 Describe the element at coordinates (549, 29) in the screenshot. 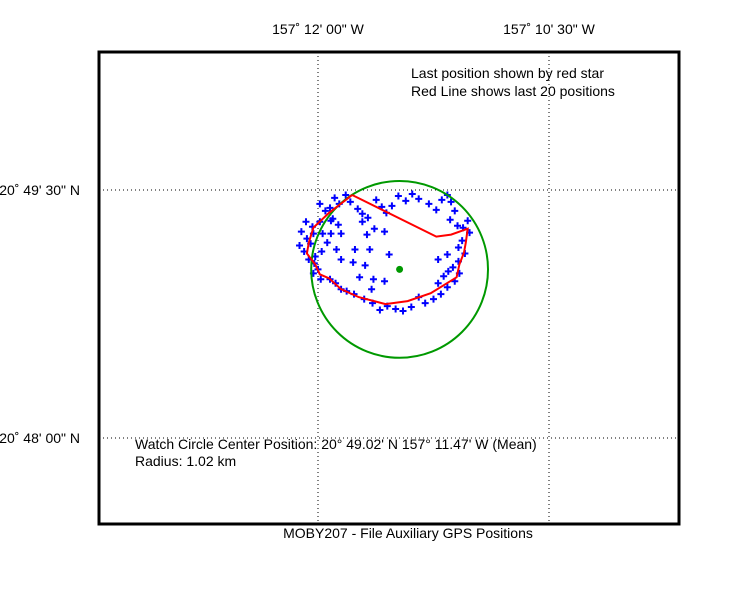

I see `x-tick-label: 157˚ 10' 30" W` at that location.